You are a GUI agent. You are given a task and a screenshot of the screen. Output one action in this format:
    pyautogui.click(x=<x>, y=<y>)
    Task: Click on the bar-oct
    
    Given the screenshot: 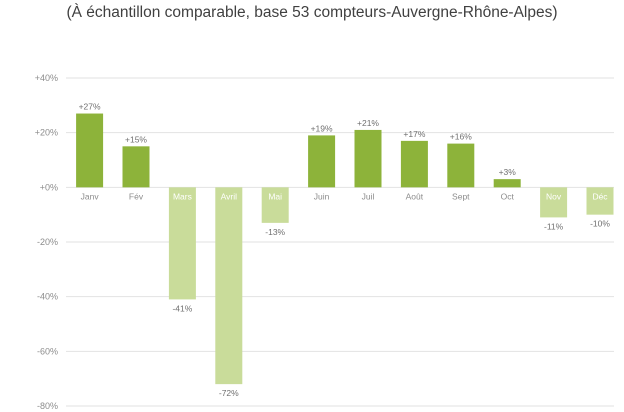 What is the action you would take?
    pyautogui.click(x=507, y=183)
    